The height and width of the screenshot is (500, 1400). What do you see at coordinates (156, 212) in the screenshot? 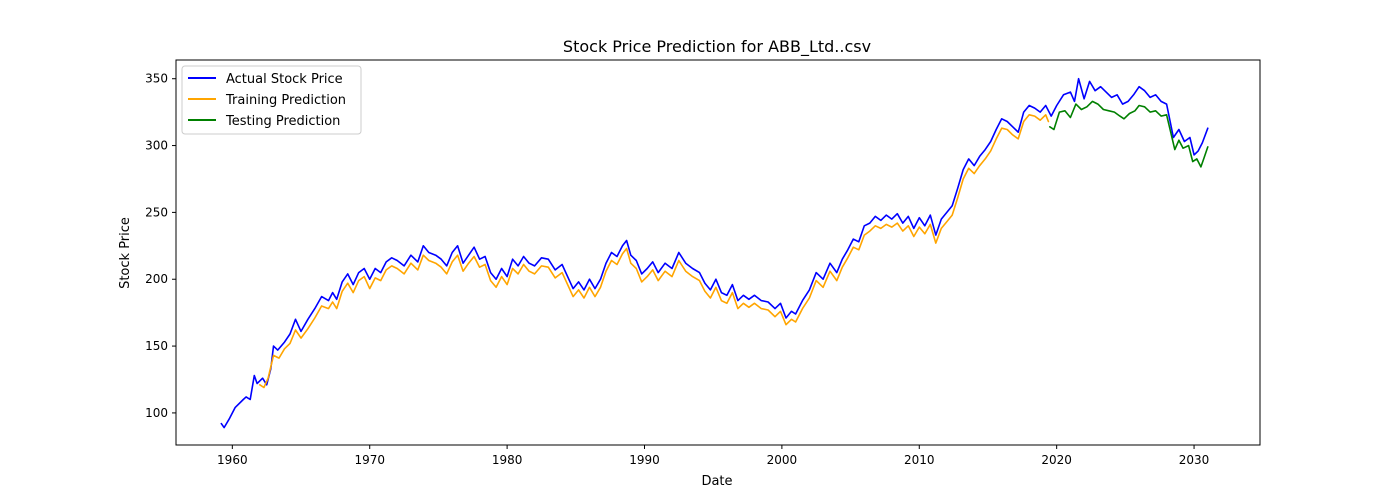
I see `y-tick-label: 250` at bounding box center [156, 212].